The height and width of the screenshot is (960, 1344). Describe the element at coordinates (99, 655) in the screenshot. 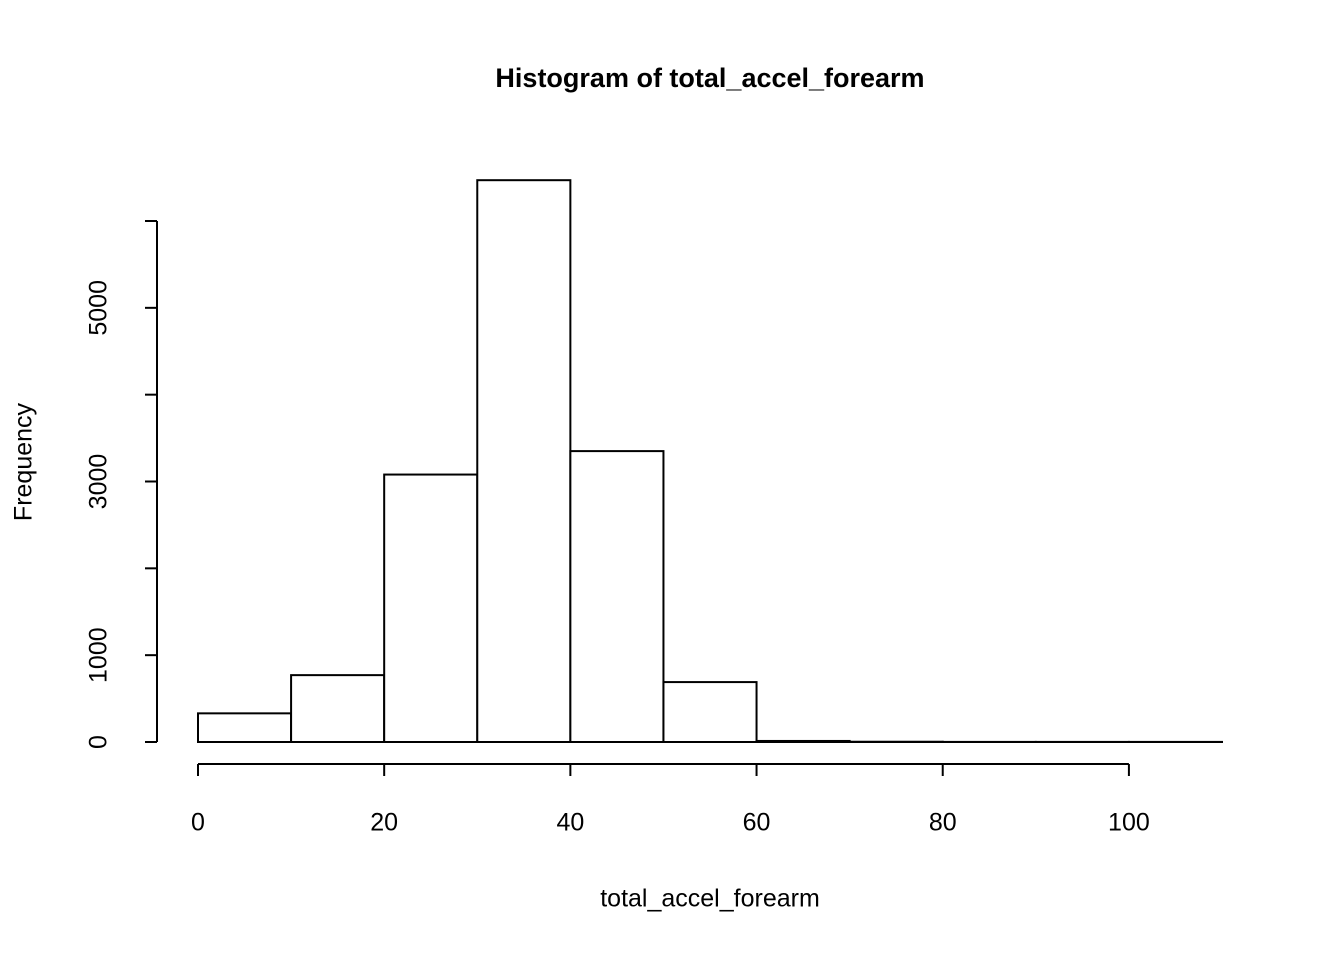

I see `y-tick-label: 1000` at that location.